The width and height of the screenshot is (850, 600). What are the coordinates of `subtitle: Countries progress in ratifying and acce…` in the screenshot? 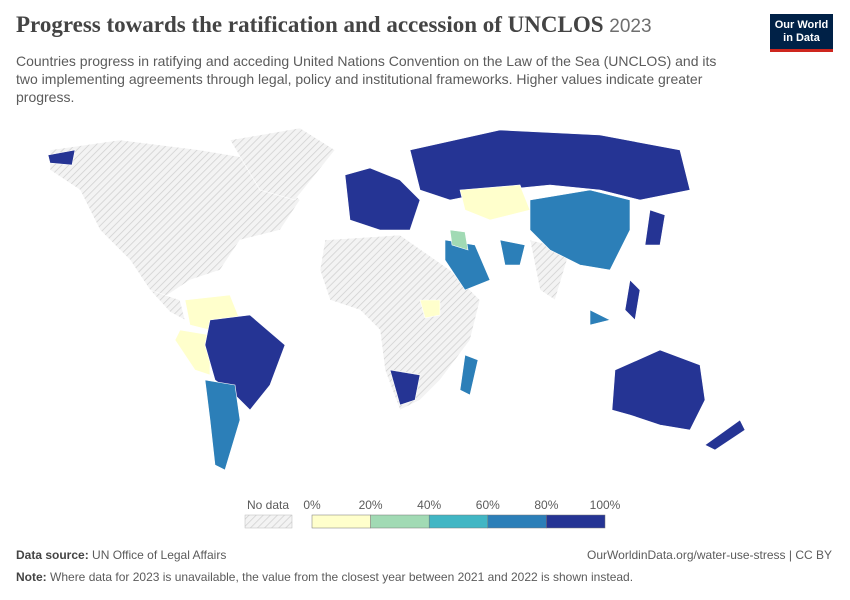 It's located at (366, 79).